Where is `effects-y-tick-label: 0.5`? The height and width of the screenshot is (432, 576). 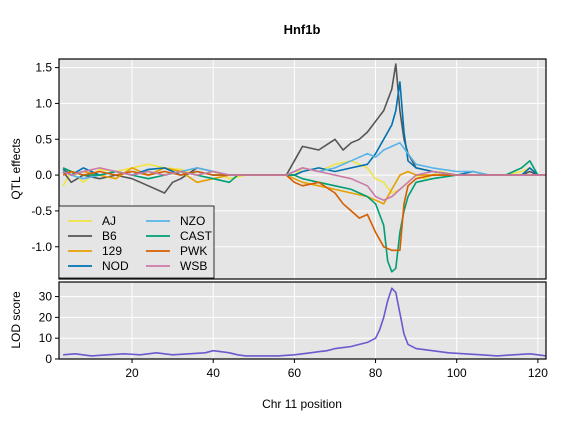
effects-y-tick-label: 0.5 is located at coordinates (43, 139).